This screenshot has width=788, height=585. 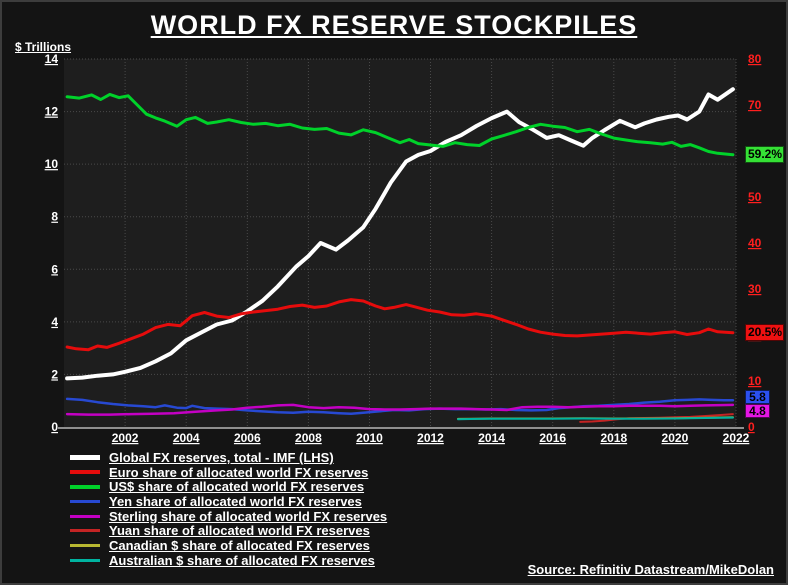 What do you see at coordinates (85, 560) in the screenshot?
I see `legend-swatch-aud` at bounding box center [85, 560].